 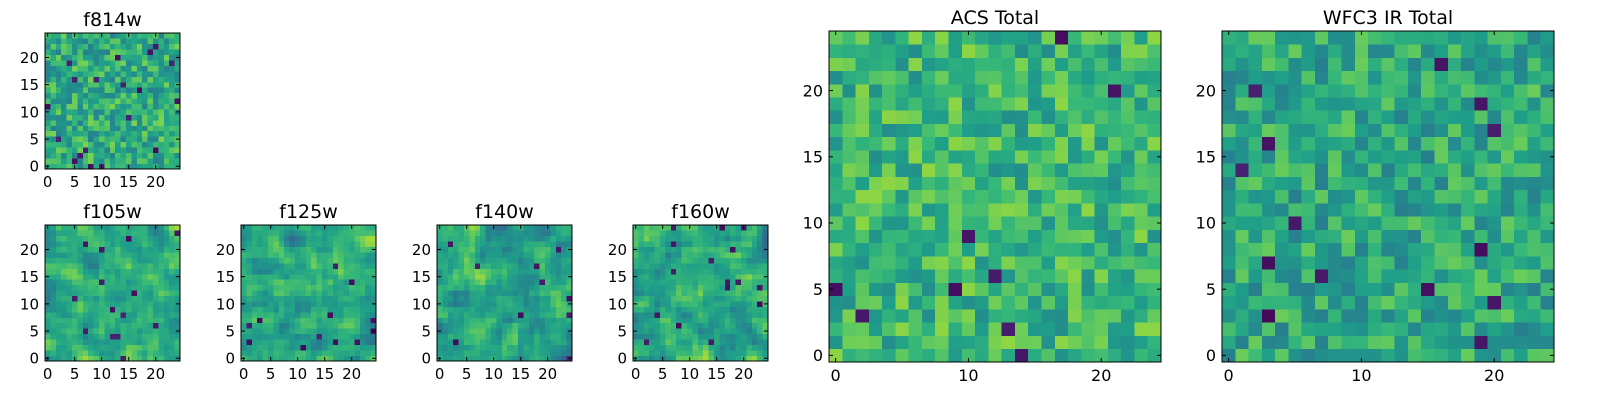 I want to click on x-tick-label: 5, so click(x=663, y=374).